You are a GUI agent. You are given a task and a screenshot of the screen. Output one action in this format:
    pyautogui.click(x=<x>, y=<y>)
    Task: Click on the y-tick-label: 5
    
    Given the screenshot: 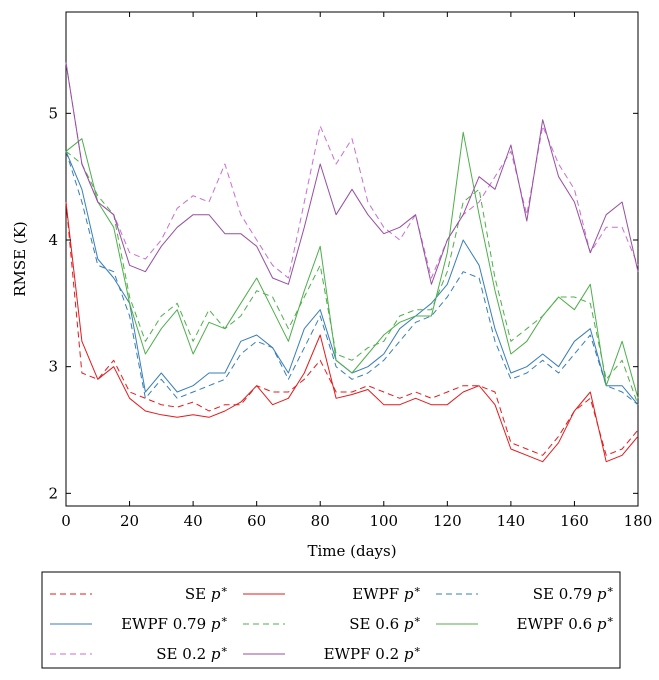 What is the action you would take?
    pyautogui.click(x=53, y=113)
    